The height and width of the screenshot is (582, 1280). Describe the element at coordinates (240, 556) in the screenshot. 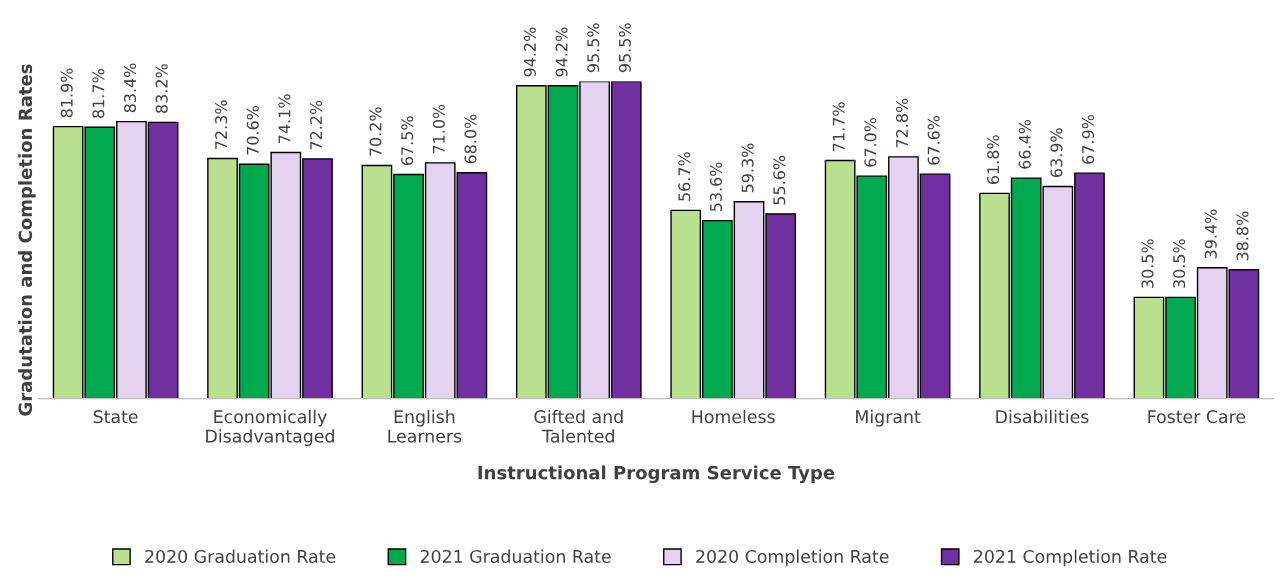

I see `legend-label: 2020 Graduation Rate` at that location.